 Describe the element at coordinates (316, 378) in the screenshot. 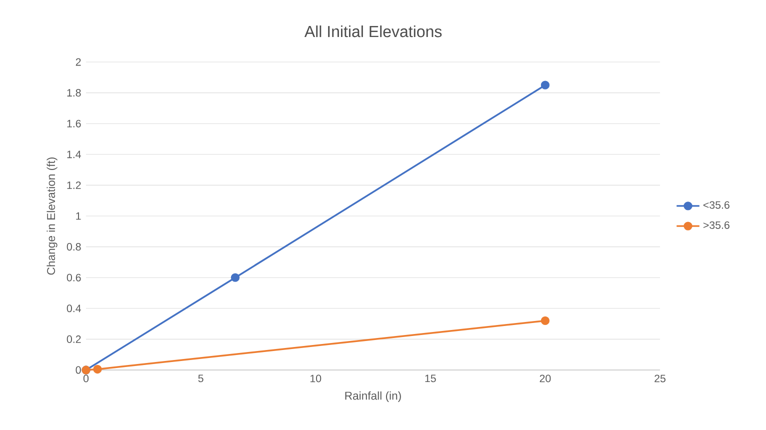

I see `x-tick-label: 10` at that location.